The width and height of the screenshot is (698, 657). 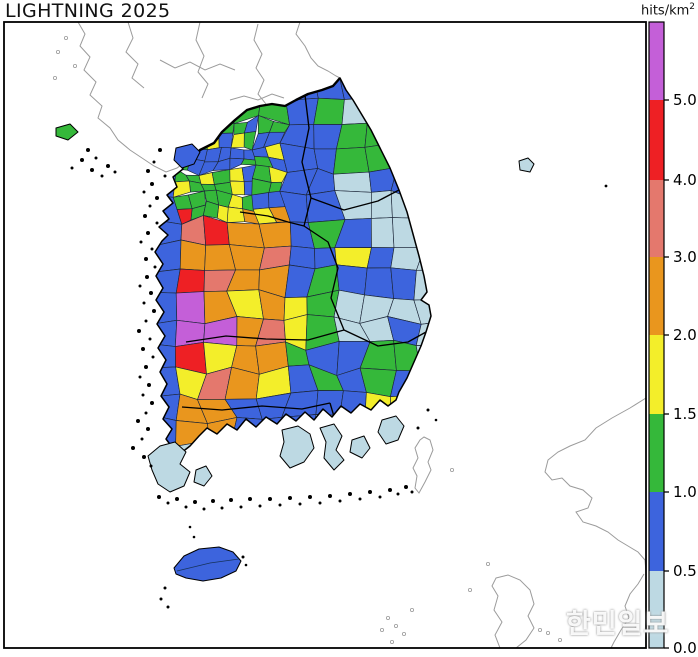 I want to click on colorbar-tick-label: 3.0, so click(x=685, y=257).